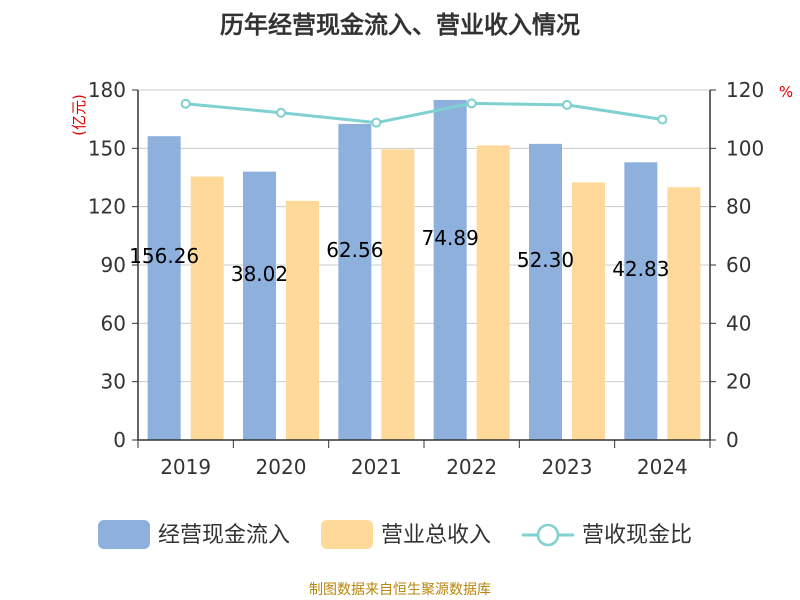 The height and width of the screenshot is (600, 800). What do you see at coordinates (637, 535) in the screenshot?
I see `legend-label-ratio: 营收现金比` at bounding box center [637, 535].